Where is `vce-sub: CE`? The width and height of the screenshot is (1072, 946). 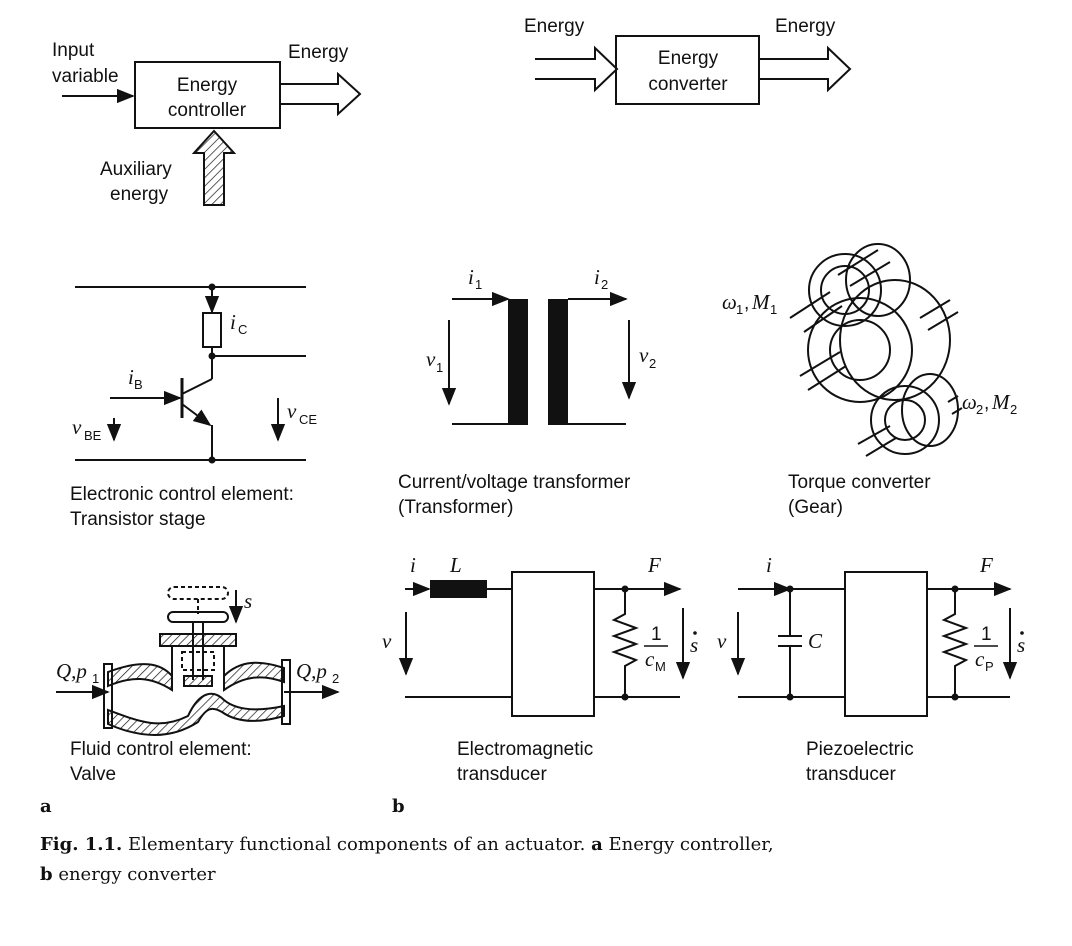 vce-sub: CE is located at coordinates (308, 419).